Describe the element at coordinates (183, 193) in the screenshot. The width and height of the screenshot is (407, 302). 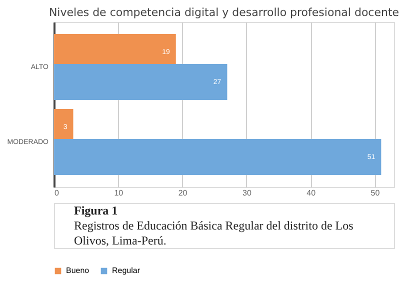
I see `x-tick-label: 20` at that location.